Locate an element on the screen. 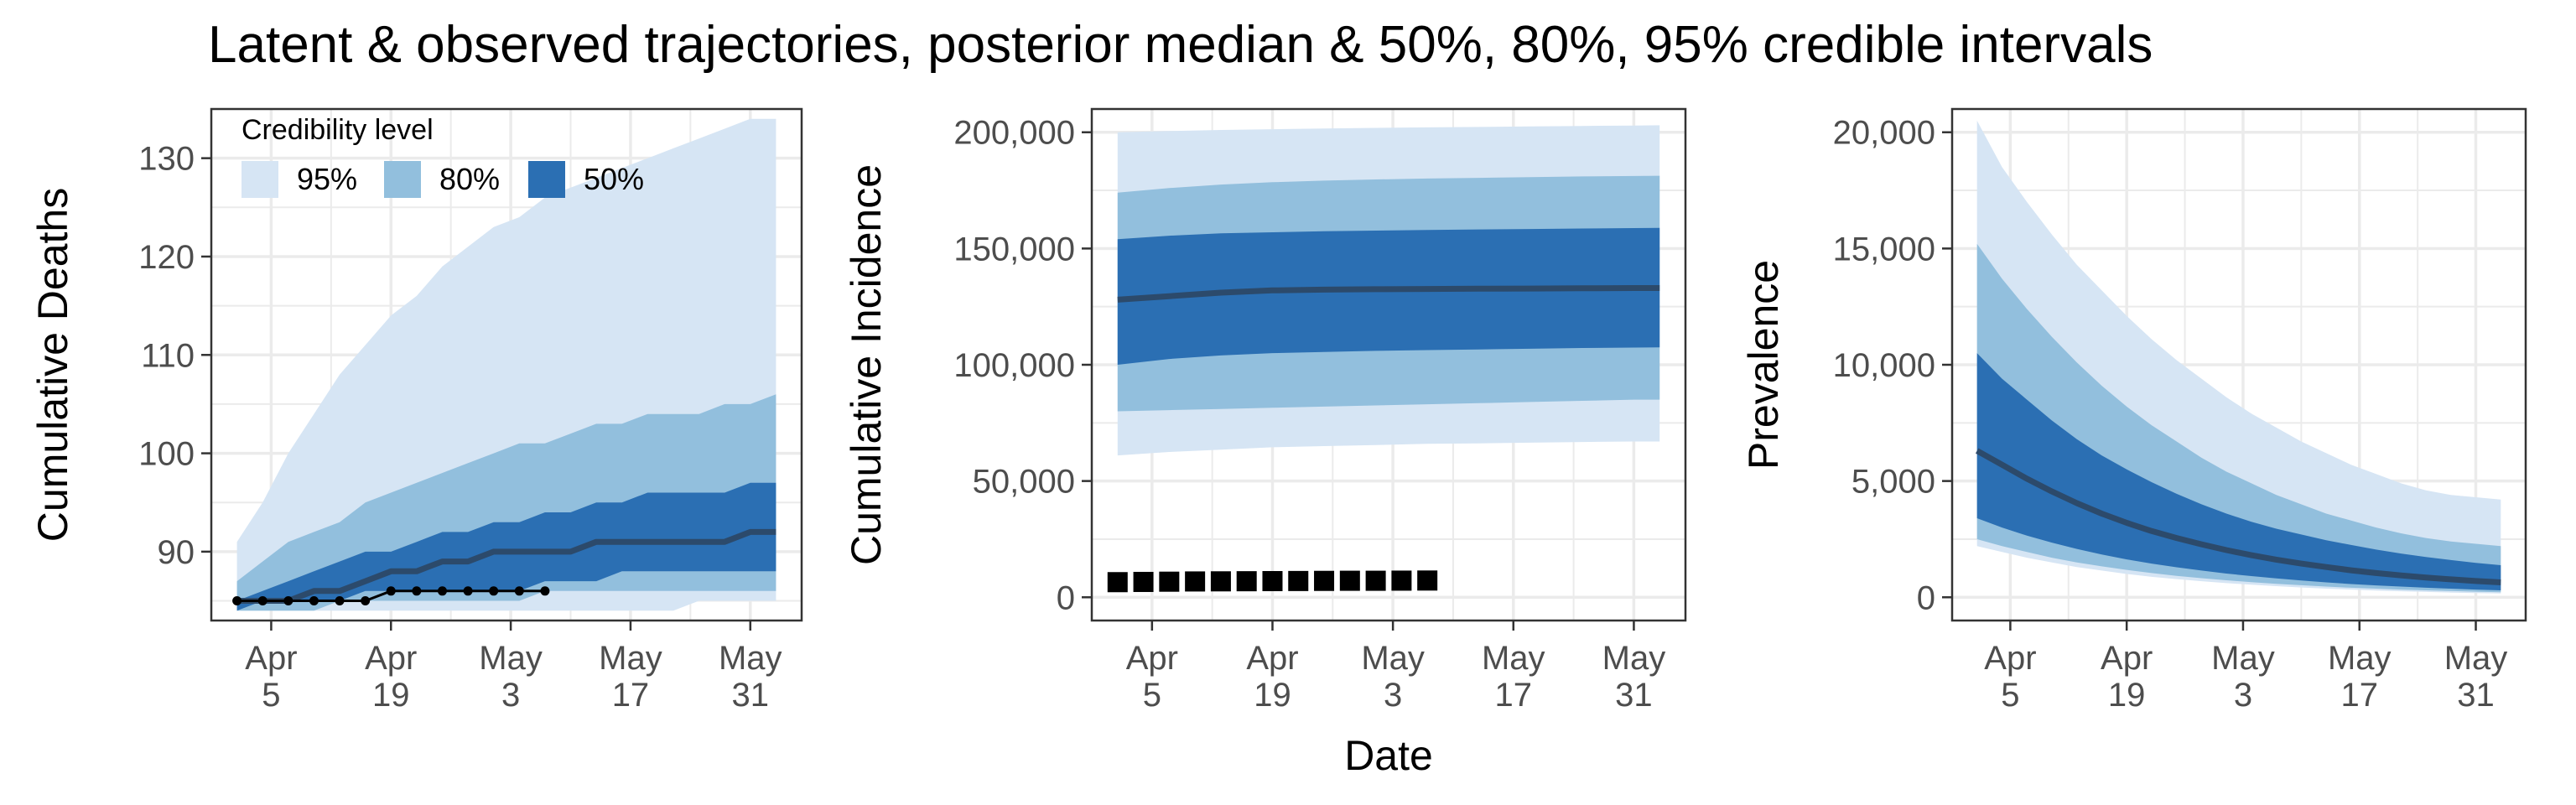  x-axis-title: Date is located at coordinates (1388, 755).